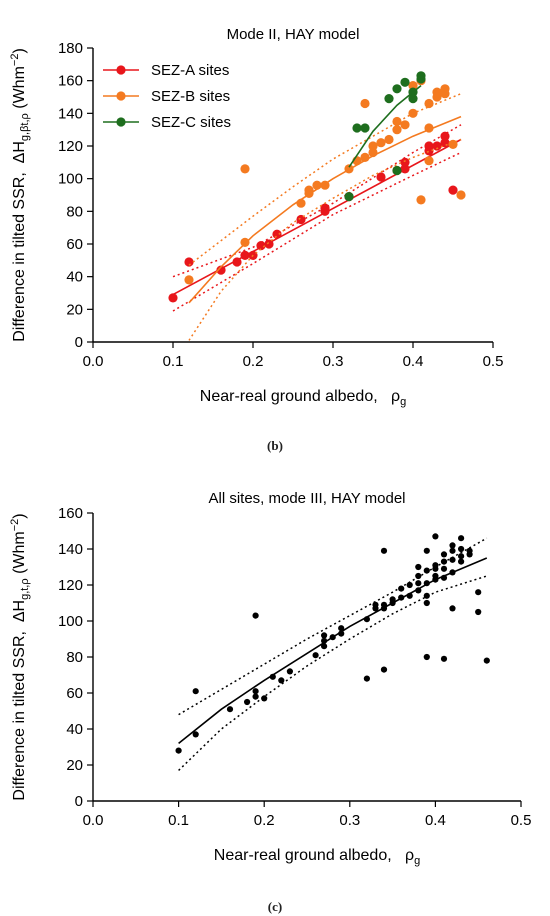  What do you see at coordinates (190, 70) in the screenshot?
I see `legend-label: SEZ-A sites` at bounding box center [190, 70].